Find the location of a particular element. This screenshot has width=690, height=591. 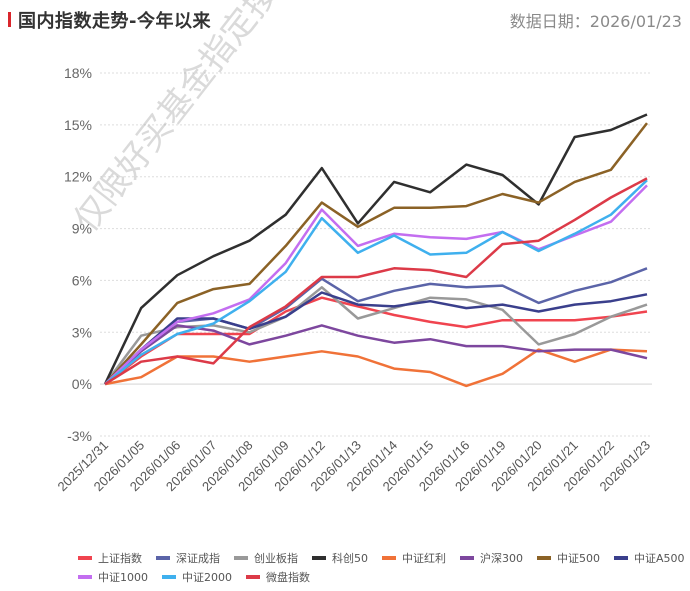

legend-label: 科创50 is located at coordinates (350, 558).